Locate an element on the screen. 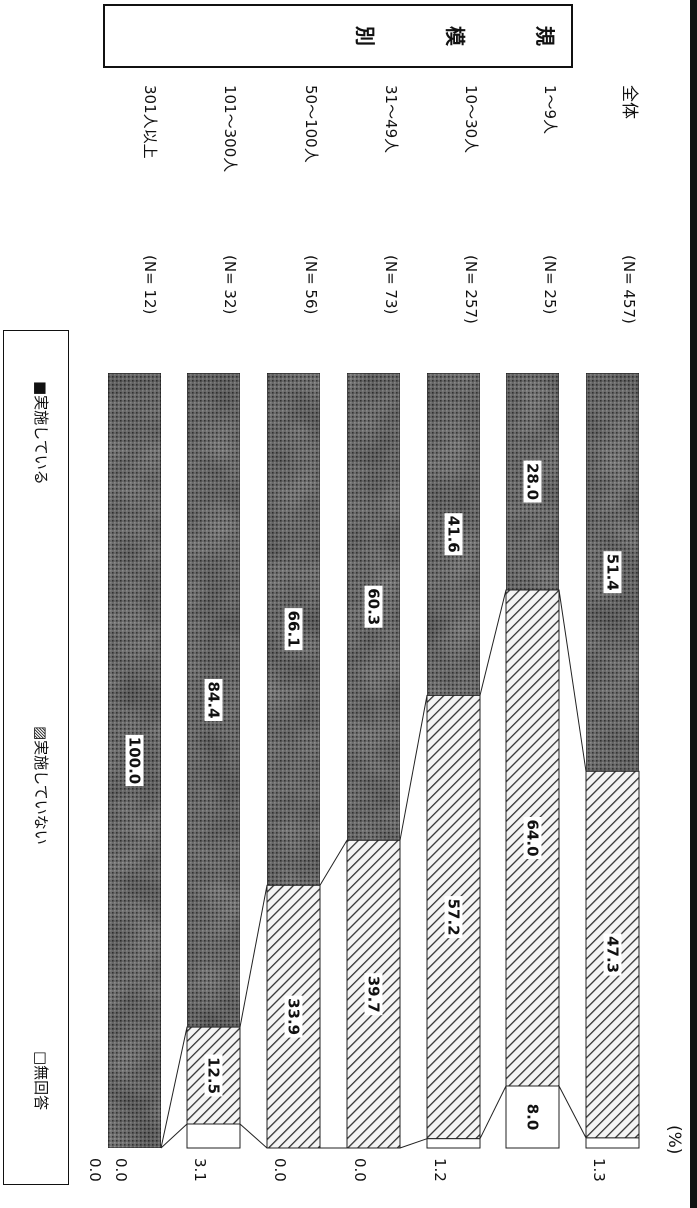  value-label-text: 33.9 is located at coordinates (294, 1016).